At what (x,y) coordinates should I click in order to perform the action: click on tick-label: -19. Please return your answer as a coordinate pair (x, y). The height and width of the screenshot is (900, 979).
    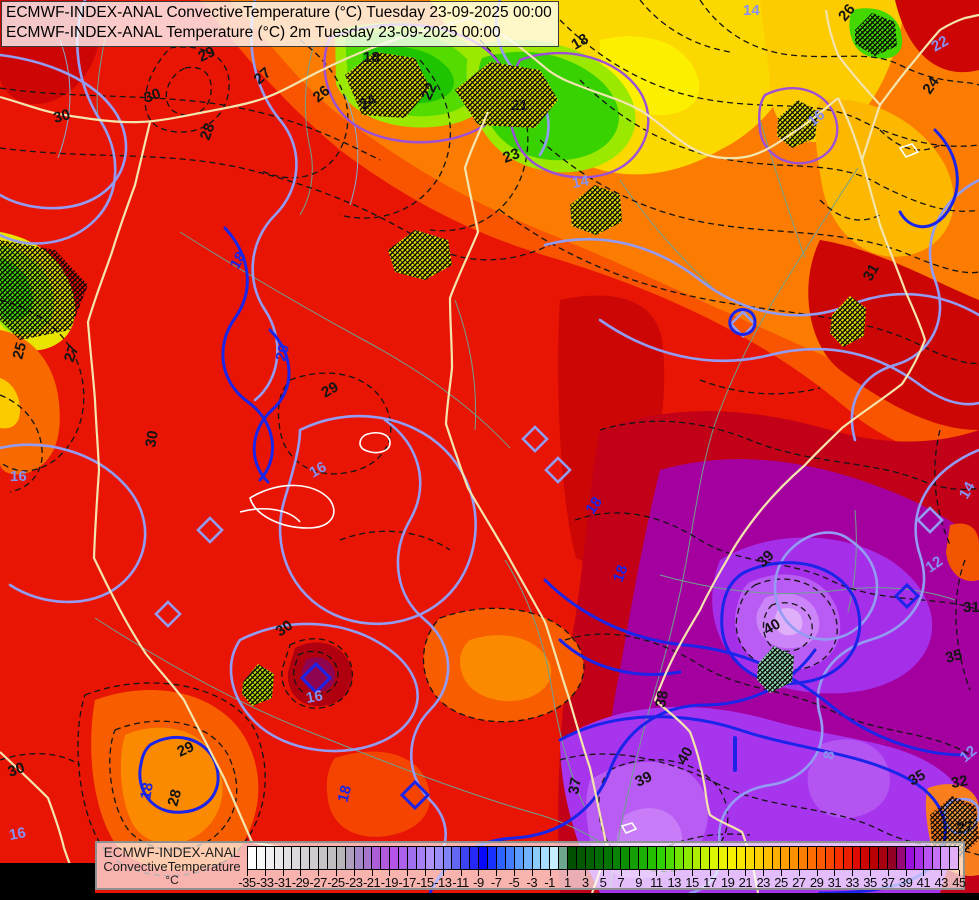
    Looking at the image, I should click on (389, 882).